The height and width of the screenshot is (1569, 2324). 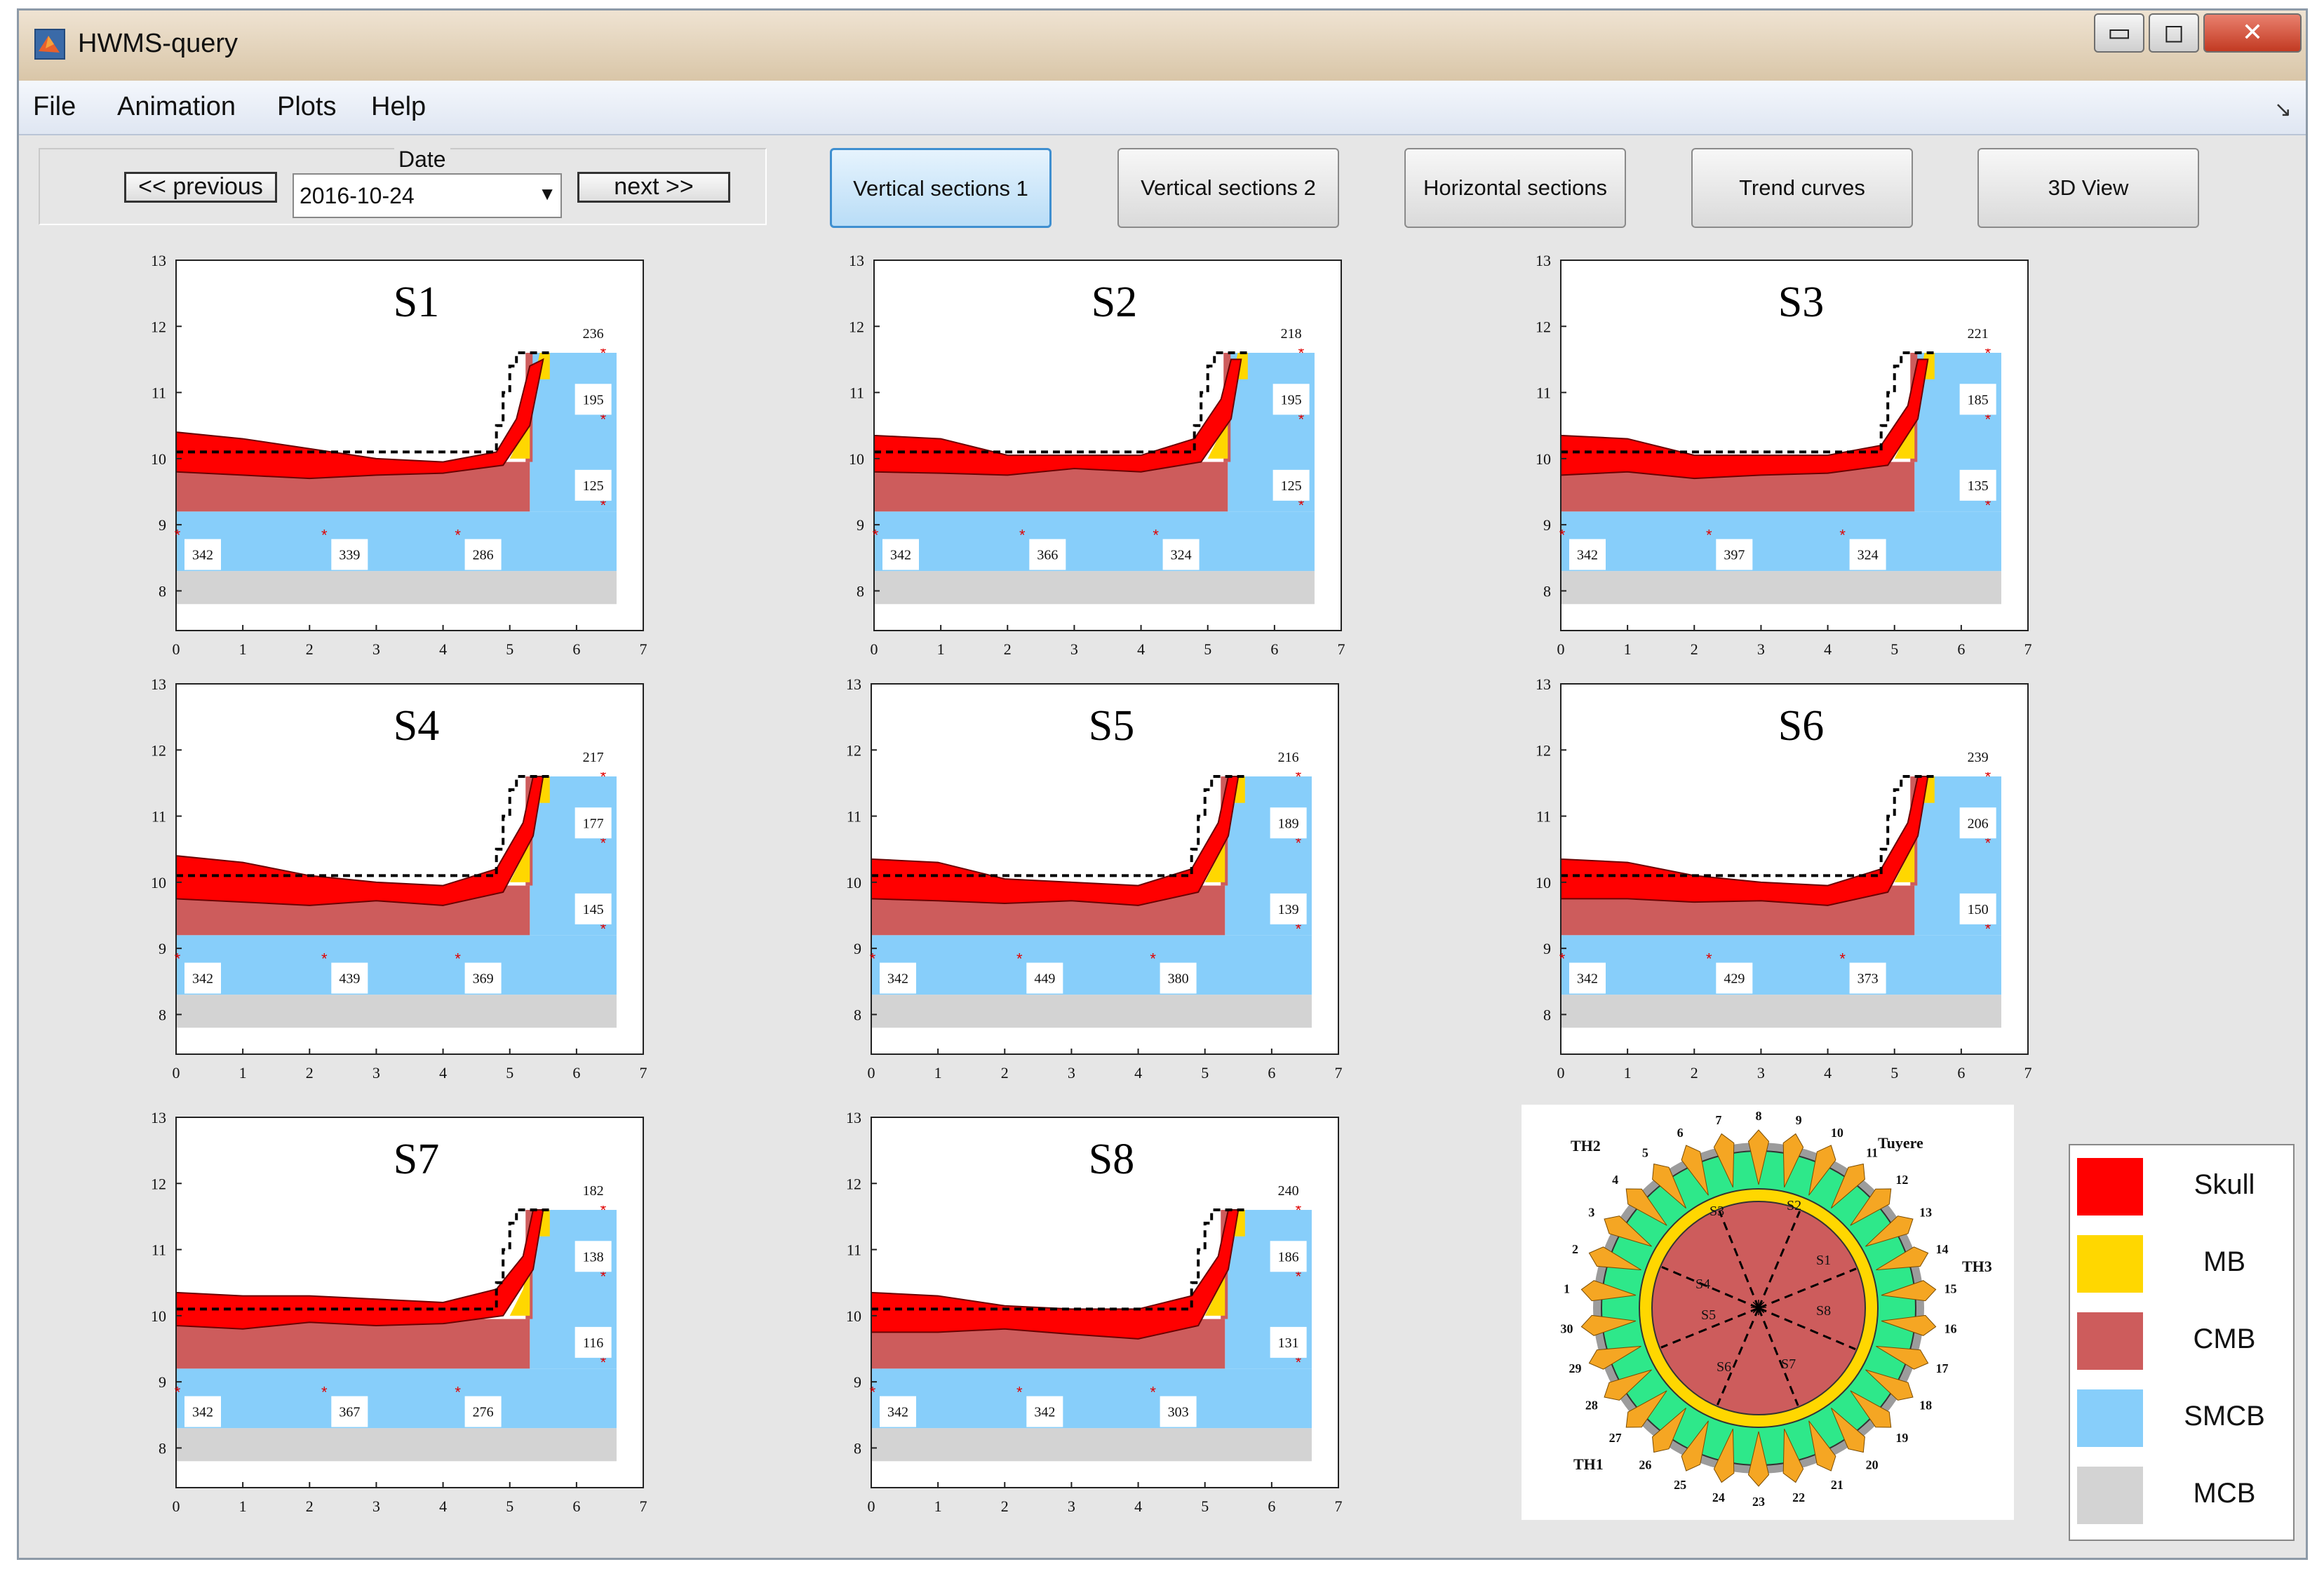 I want to click on svg-text: 131, so click(x=1288, y=1343).